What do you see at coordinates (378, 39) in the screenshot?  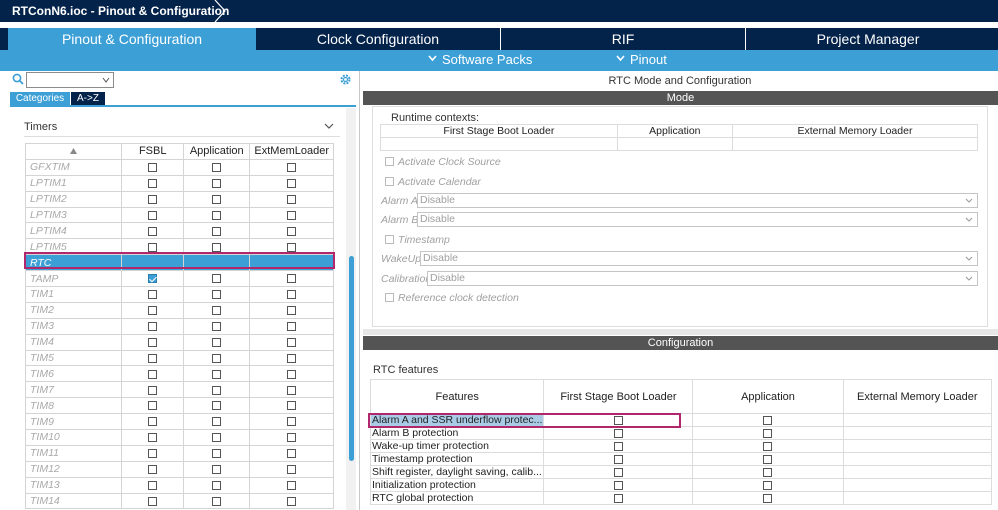 I see `tab-clock-configuration: Clock Configuration` at bounding box center [378, 39].